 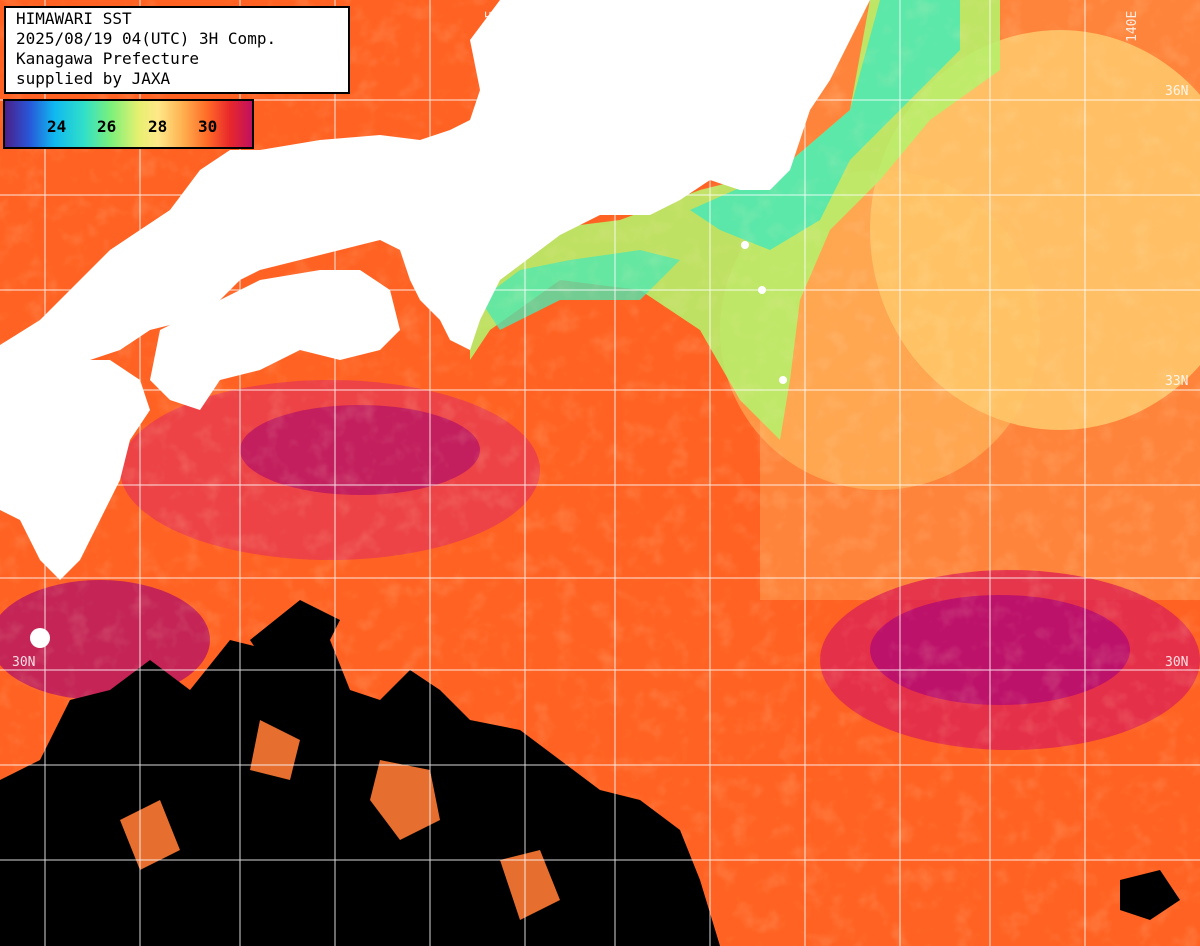 What do you see at coordinates (340, 820) in the screenshot?
I see `sea-scatter` at bounding box center [340, 820].